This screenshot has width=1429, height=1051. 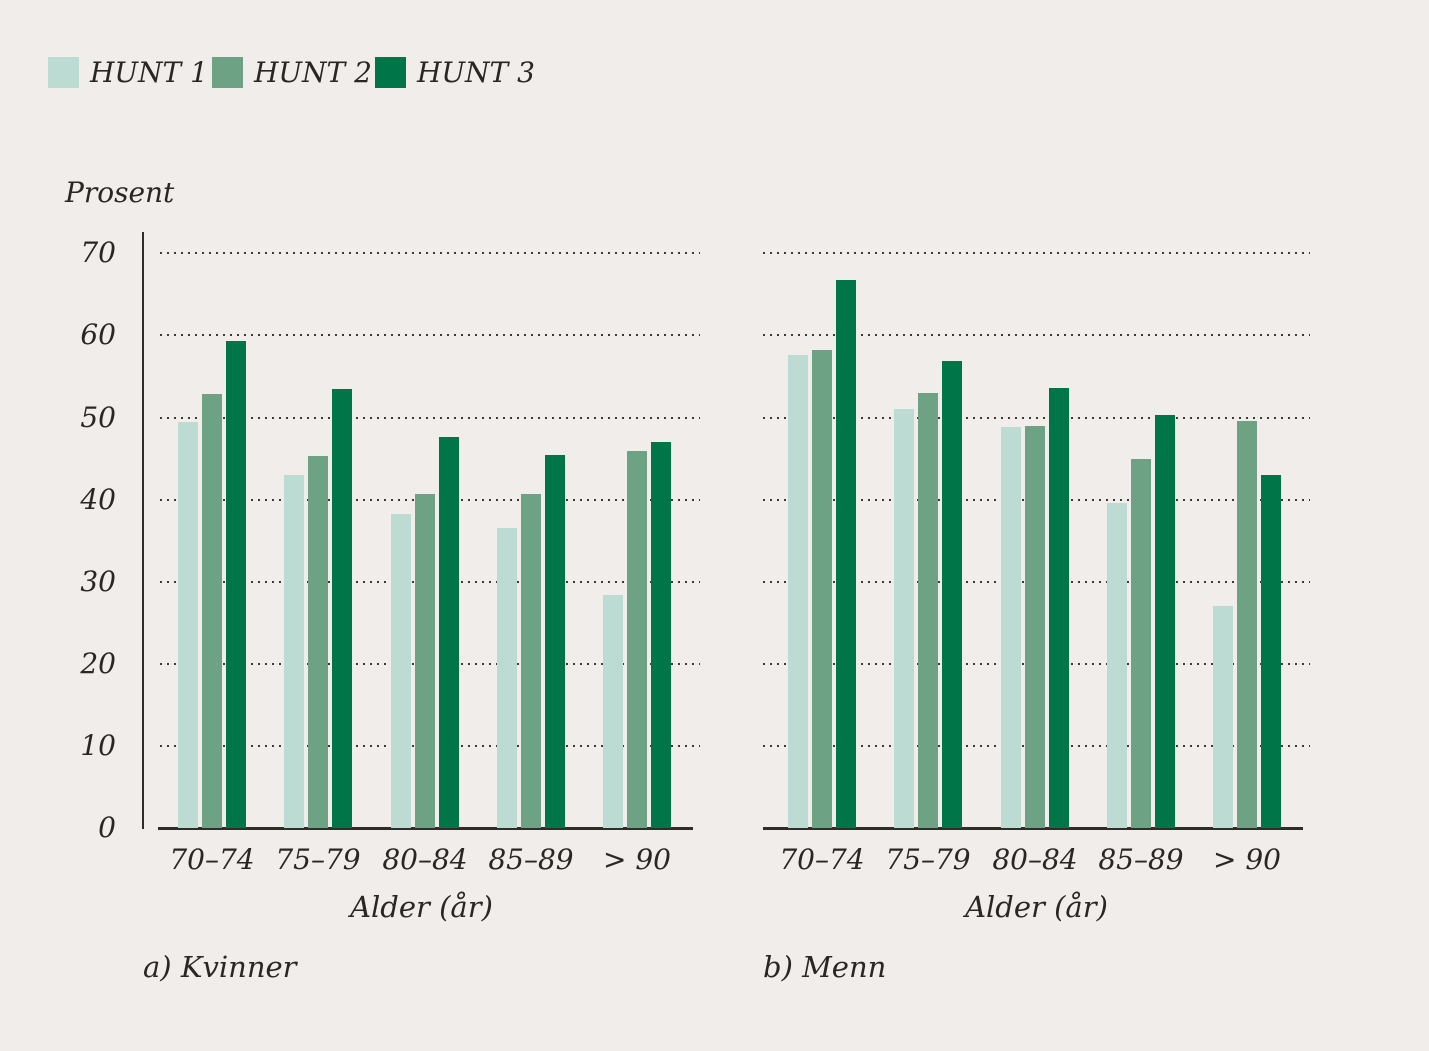 I want to click on y-axis-line, so click(x=143, y=530).